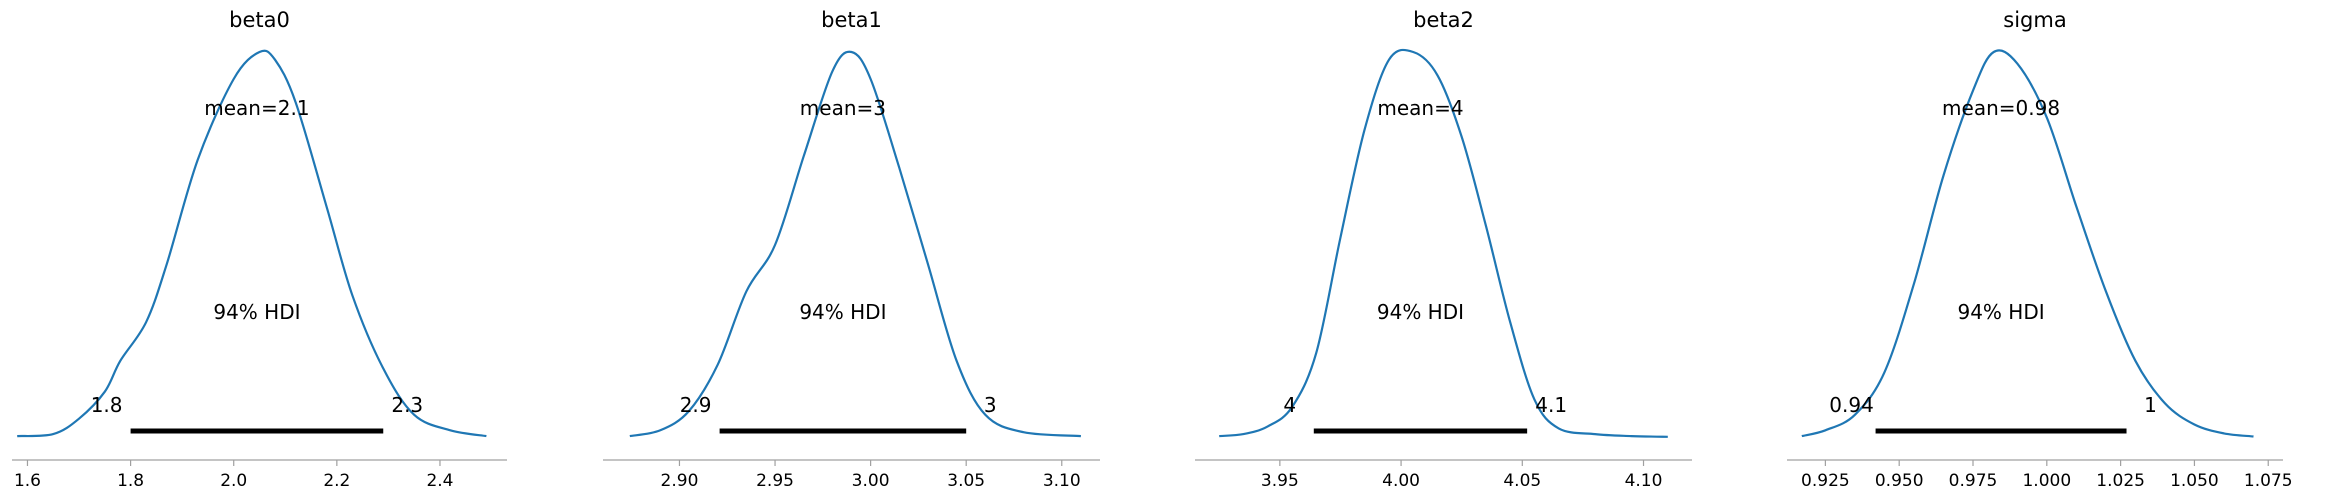 Image resolution: width=2328 pixels, height=497 pixels. What do you see at coordinates (851, 20) in the screenshot?
I see `panel-title: beta1` at bounding box center [851, 20].